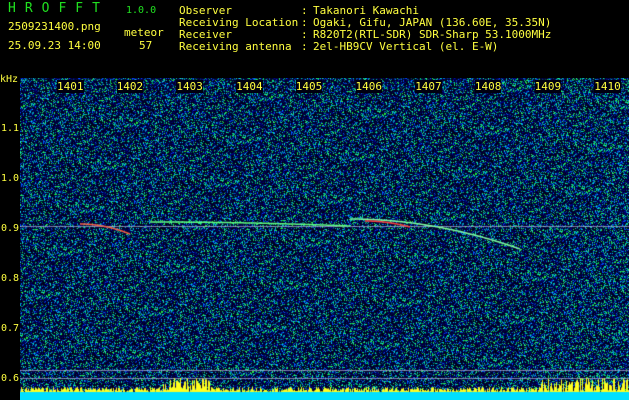 The image size is (629, 400). I want to click on info-label: Receiving antenna, so click(235, 46).